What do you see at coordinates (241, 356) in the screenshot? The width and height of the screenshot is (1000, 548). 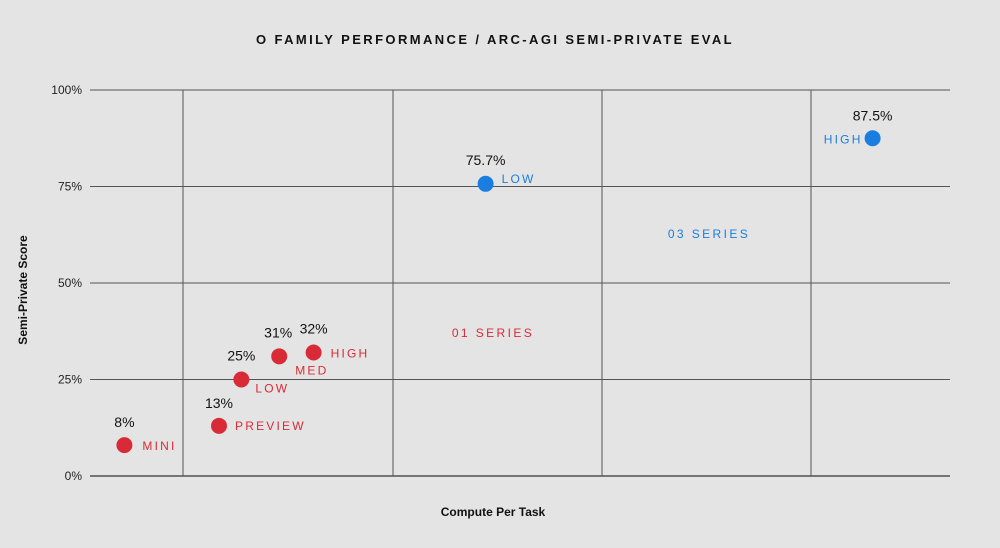 I see `data-value-label: 25%` at bounding box center [241, 356].